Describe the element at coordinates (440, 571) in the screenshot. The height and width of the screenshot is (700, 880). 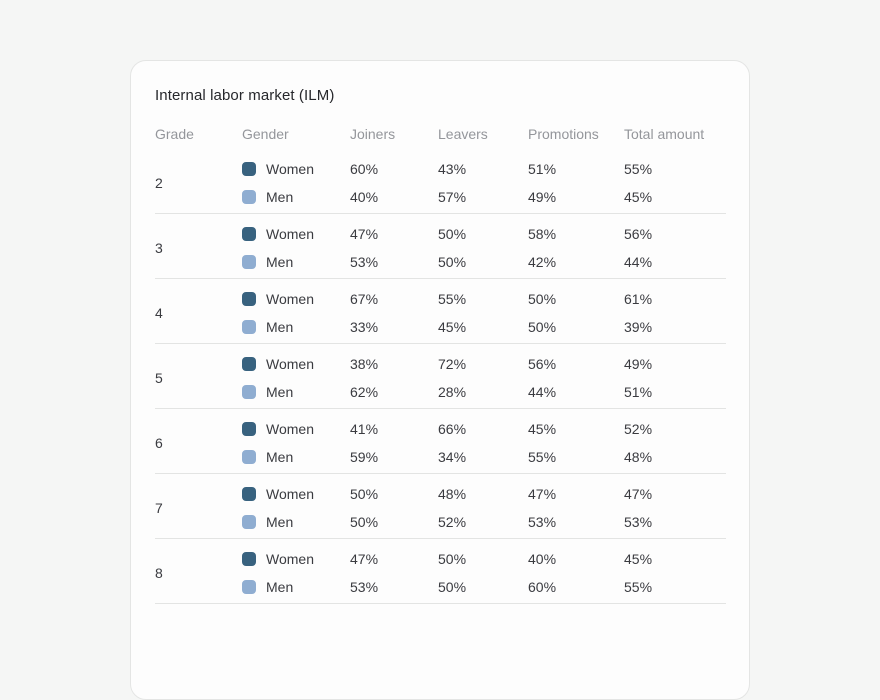
I see `grade-group: 8 Women 47% 50% 40% 45% Men 53% 50% 60% 55%` at that location.